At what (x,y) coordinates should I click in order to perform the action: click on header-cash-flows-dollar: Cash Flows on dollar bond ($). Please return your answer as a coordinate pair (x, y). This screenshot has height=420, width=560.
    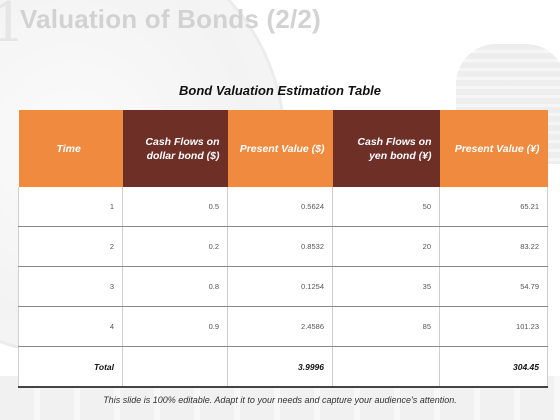
    Looking at the image, I should click on (175, 148).